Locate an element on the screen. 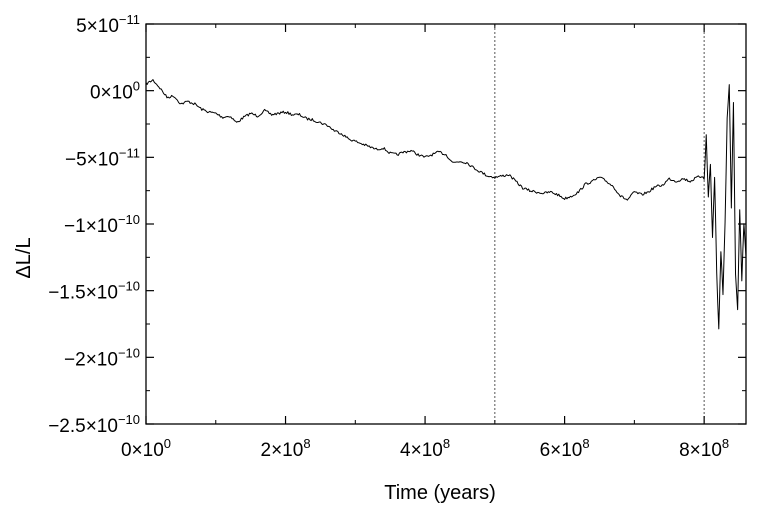 The height and width of the screenshot is (508, 768). x-tick-label-3: 6×10⁸ is located at coordinates (565, 448).